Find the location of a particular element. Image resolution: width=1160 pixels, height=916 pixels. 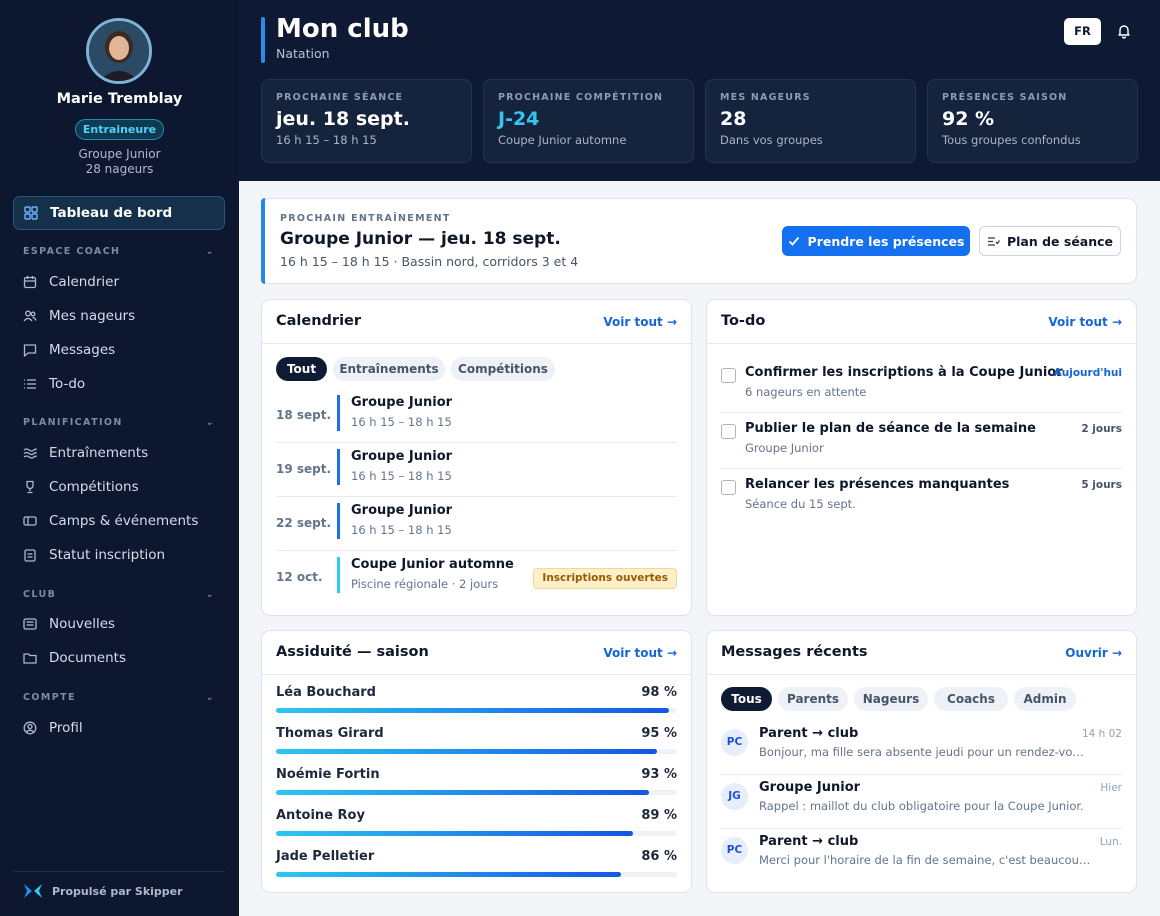

swimmer-name: Jade Pelletier is located at coordinates (325, 856).